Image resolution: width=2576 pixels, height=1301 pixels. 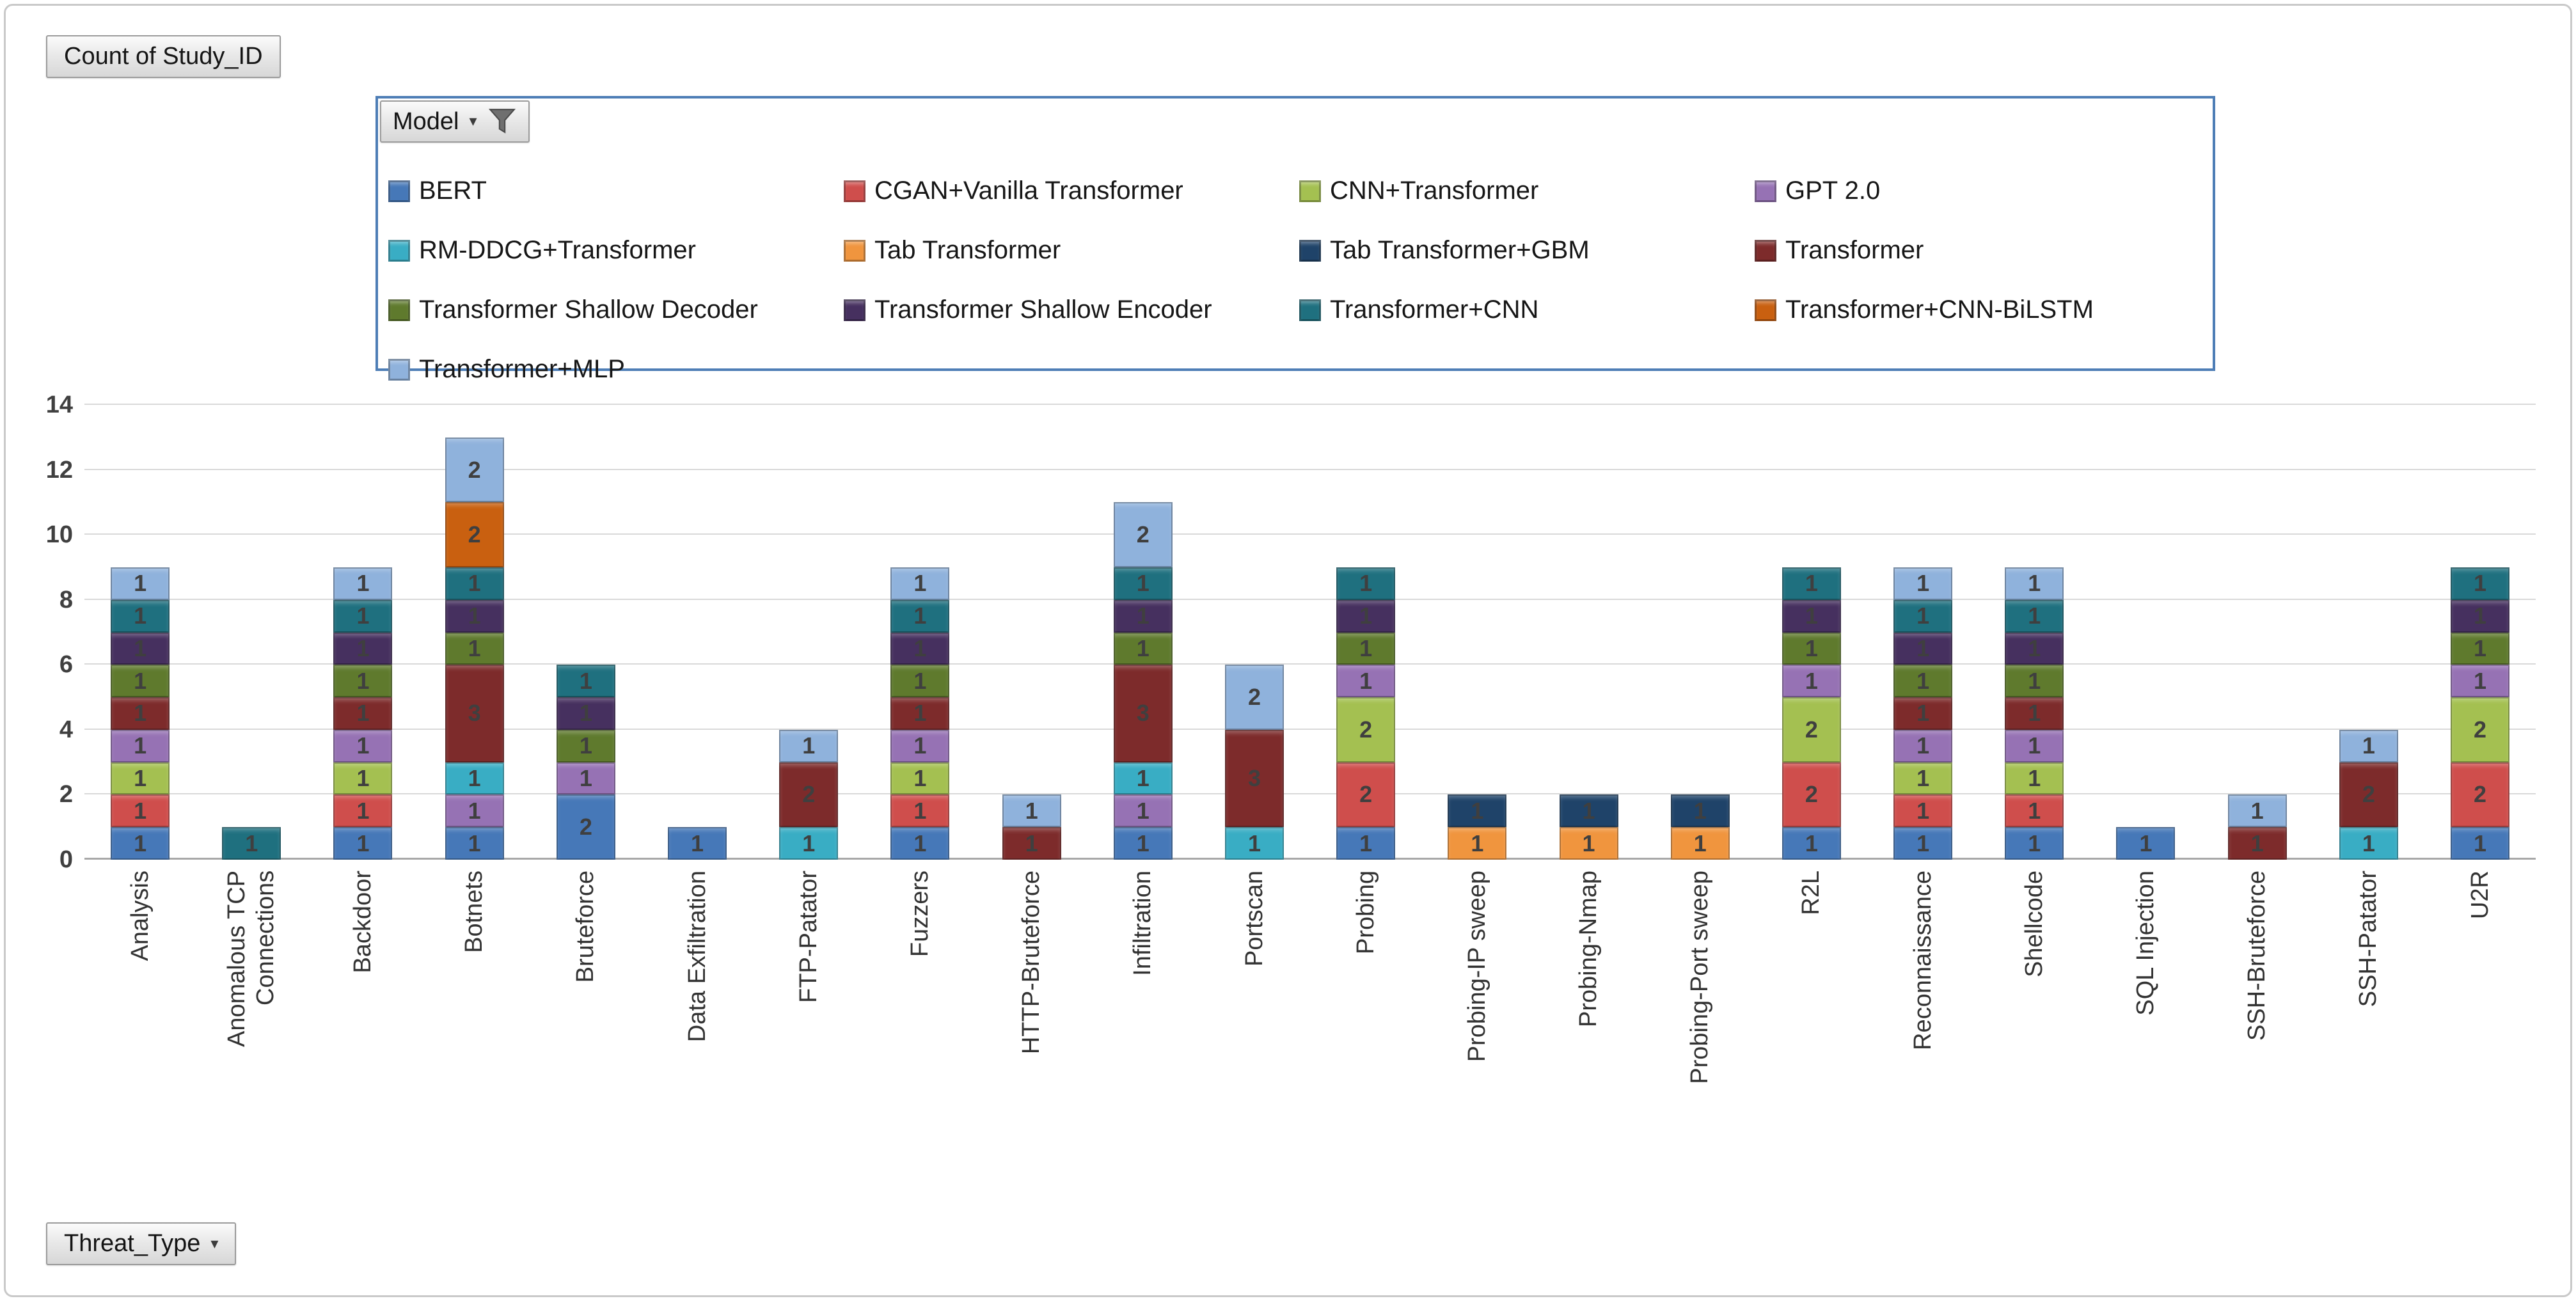 I want to click on legend-item: Transformer+CNN-BiLSTM, so click(x=1982, y=310).